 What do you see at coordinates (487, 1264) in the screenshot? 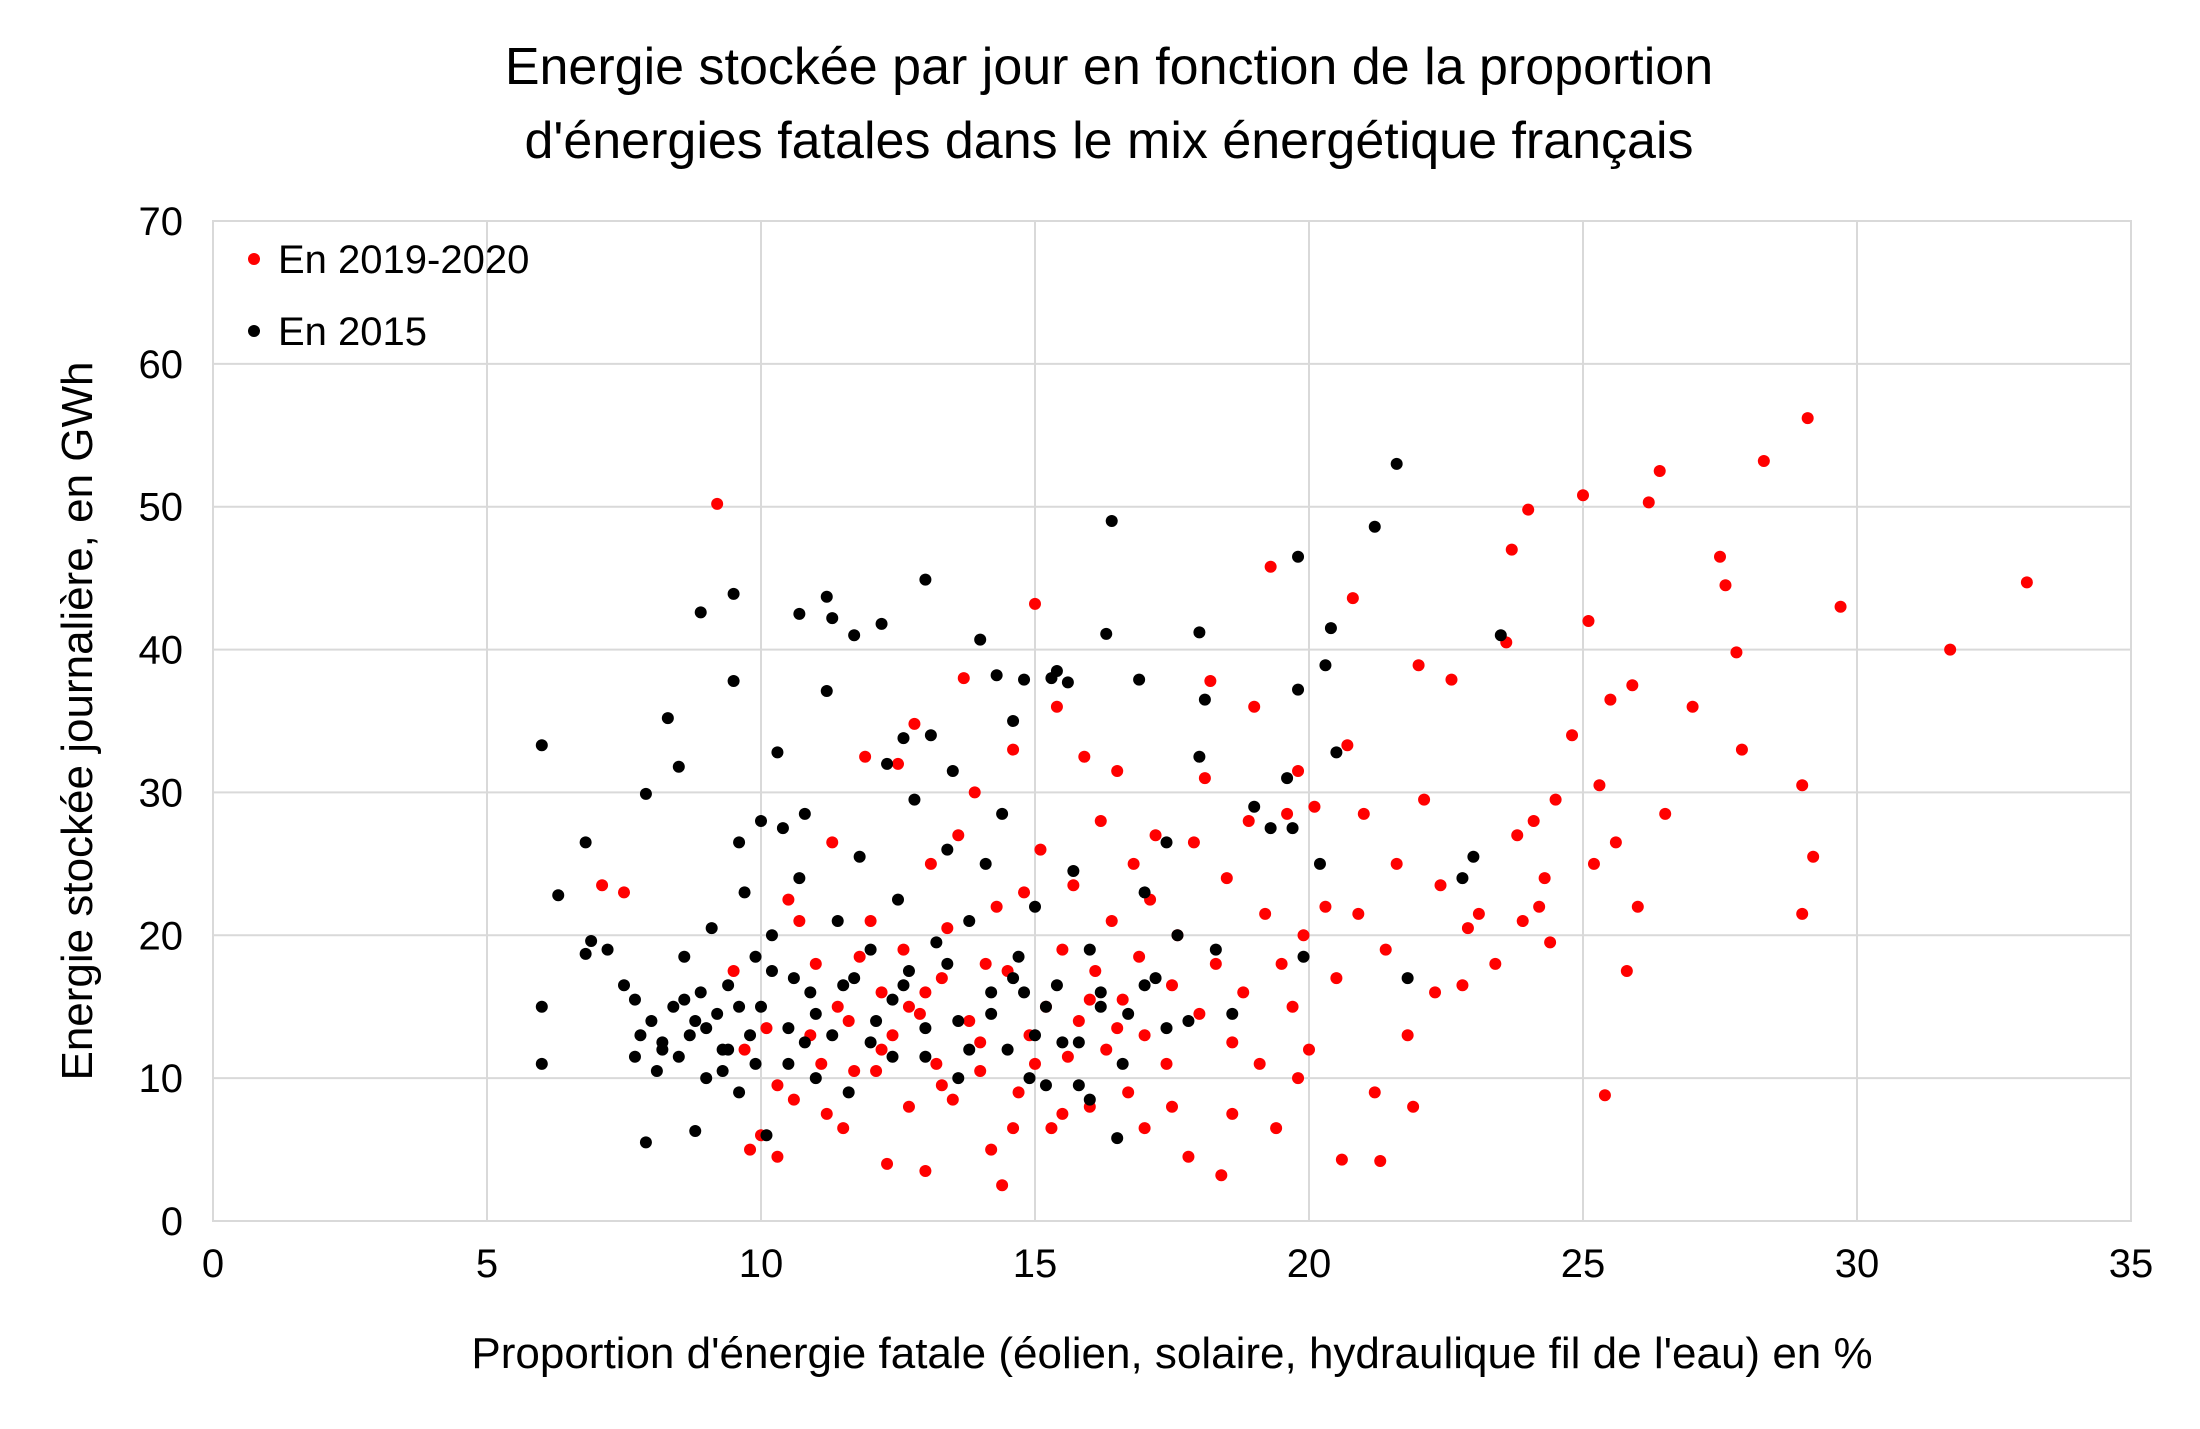
I see `x-tick-label: 5` at bounding box center [487, 1264].